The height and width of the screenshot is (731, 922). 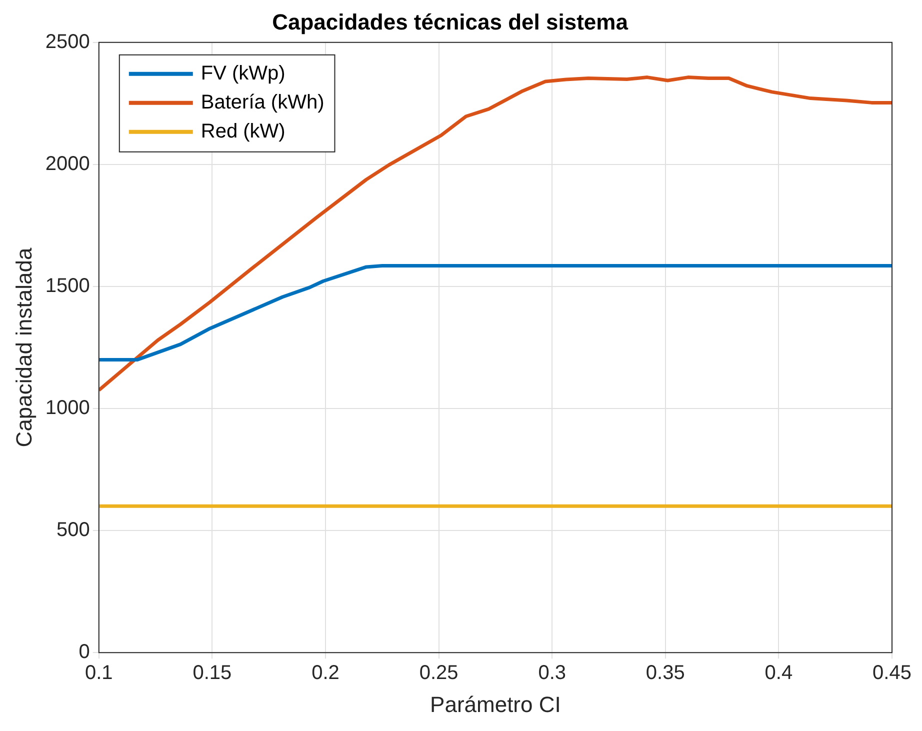 I want to click on y-tick-label: 1000, so click(x=67, y=408).